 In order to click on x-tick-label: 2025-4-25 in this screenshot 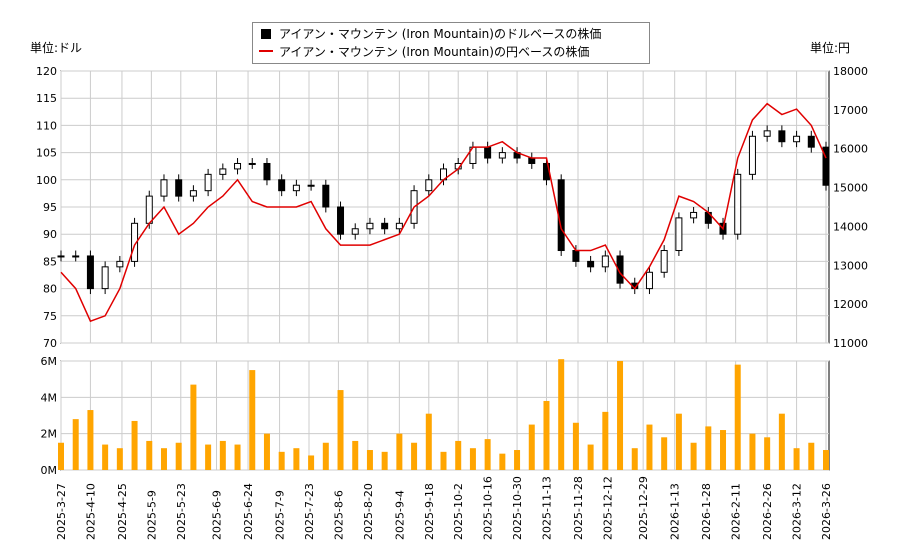, I will do `click(122, 511)`.